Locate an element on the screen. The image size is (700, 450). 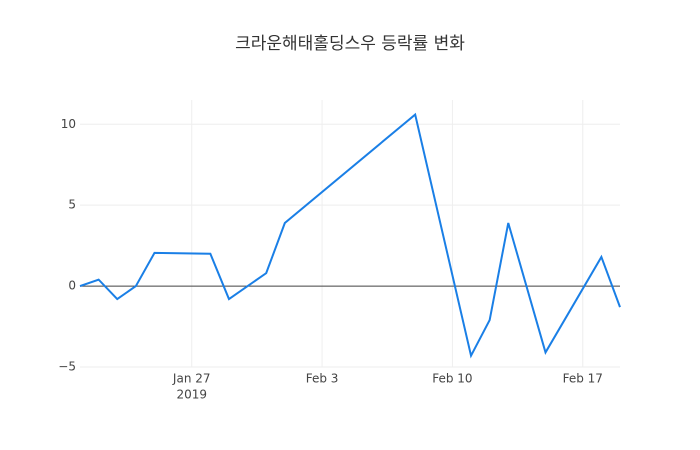
x-year-label: 2019 is located at coordinates (191, 395).